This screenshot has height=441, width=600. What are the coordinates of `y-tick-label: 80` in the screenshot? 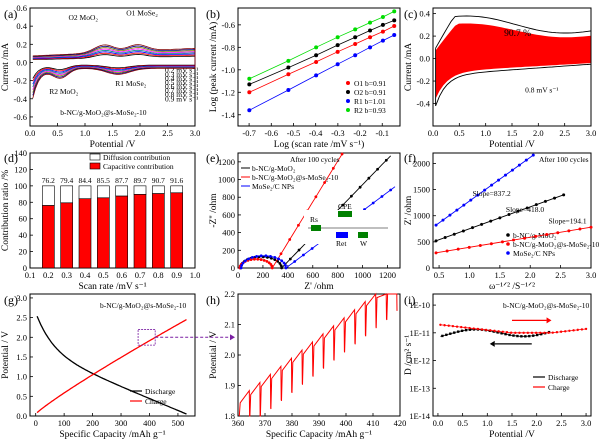 It's located at (23, 202).